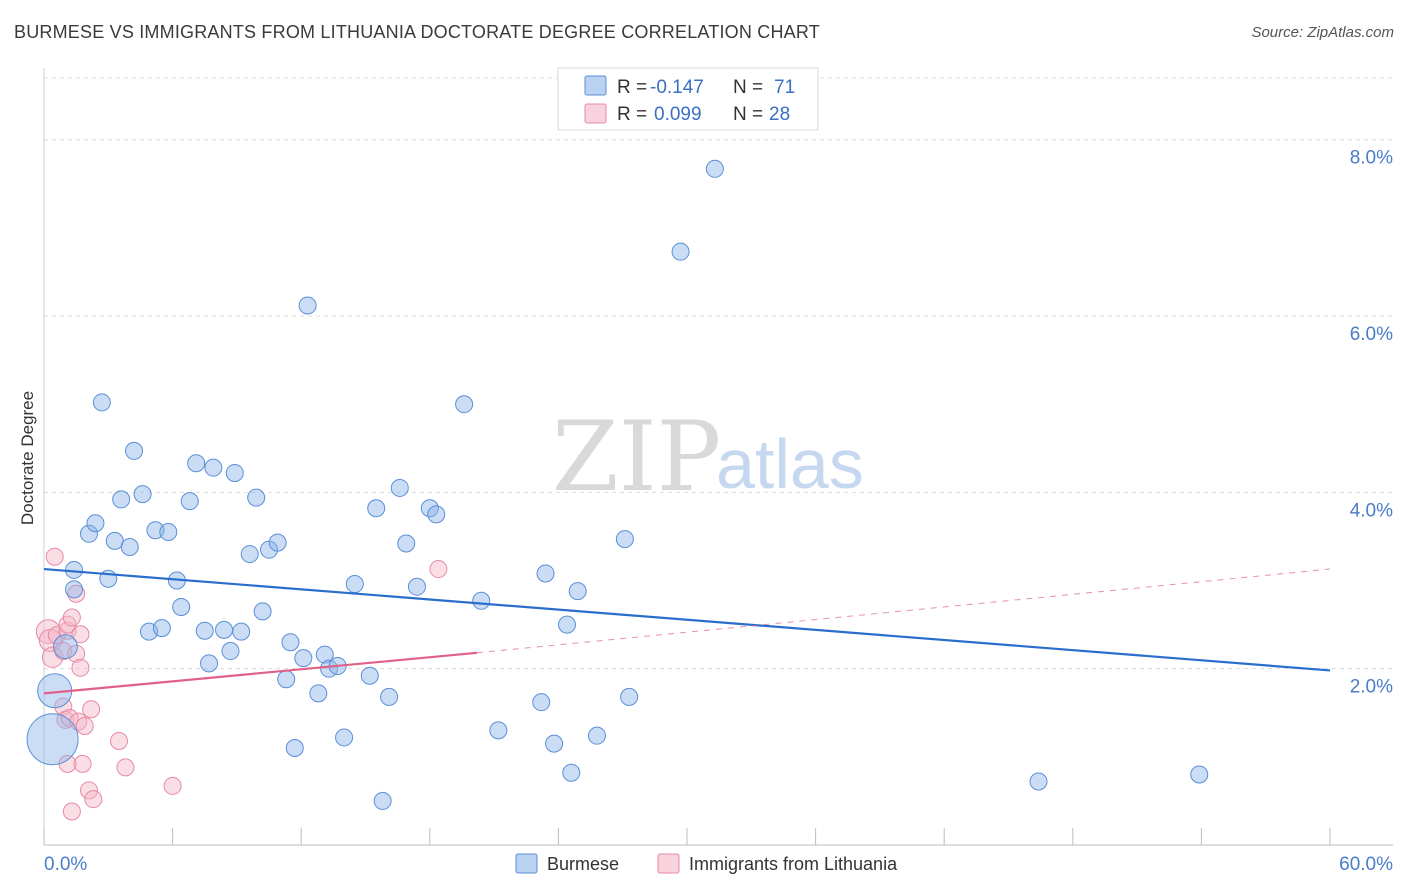 The height and width of the screenshot is (892, 1406). Describe the element at coordinates (636, 457) in the screenshot. I see `watermark-zip: ZIP` at that location.